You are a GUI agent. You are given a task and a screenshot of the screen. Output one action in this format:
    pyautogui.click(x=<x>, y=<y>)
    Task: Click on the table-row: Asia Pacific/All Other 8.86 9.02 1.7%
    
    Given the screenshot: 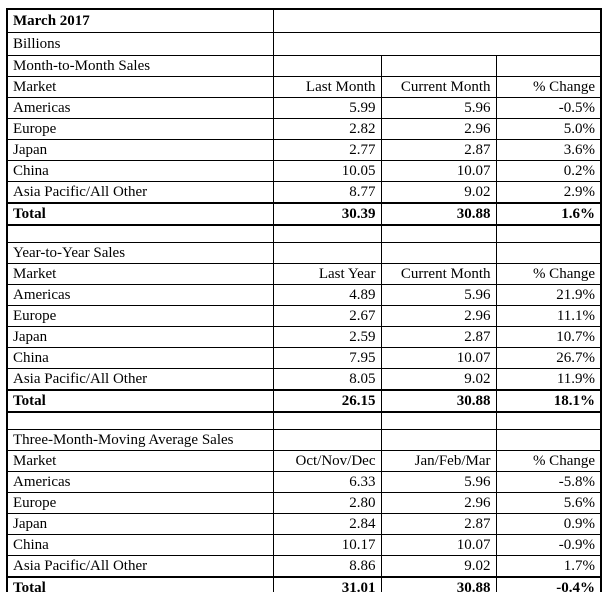 What is the action you would take?
    pyautogui.click(x=304, y=566)
    